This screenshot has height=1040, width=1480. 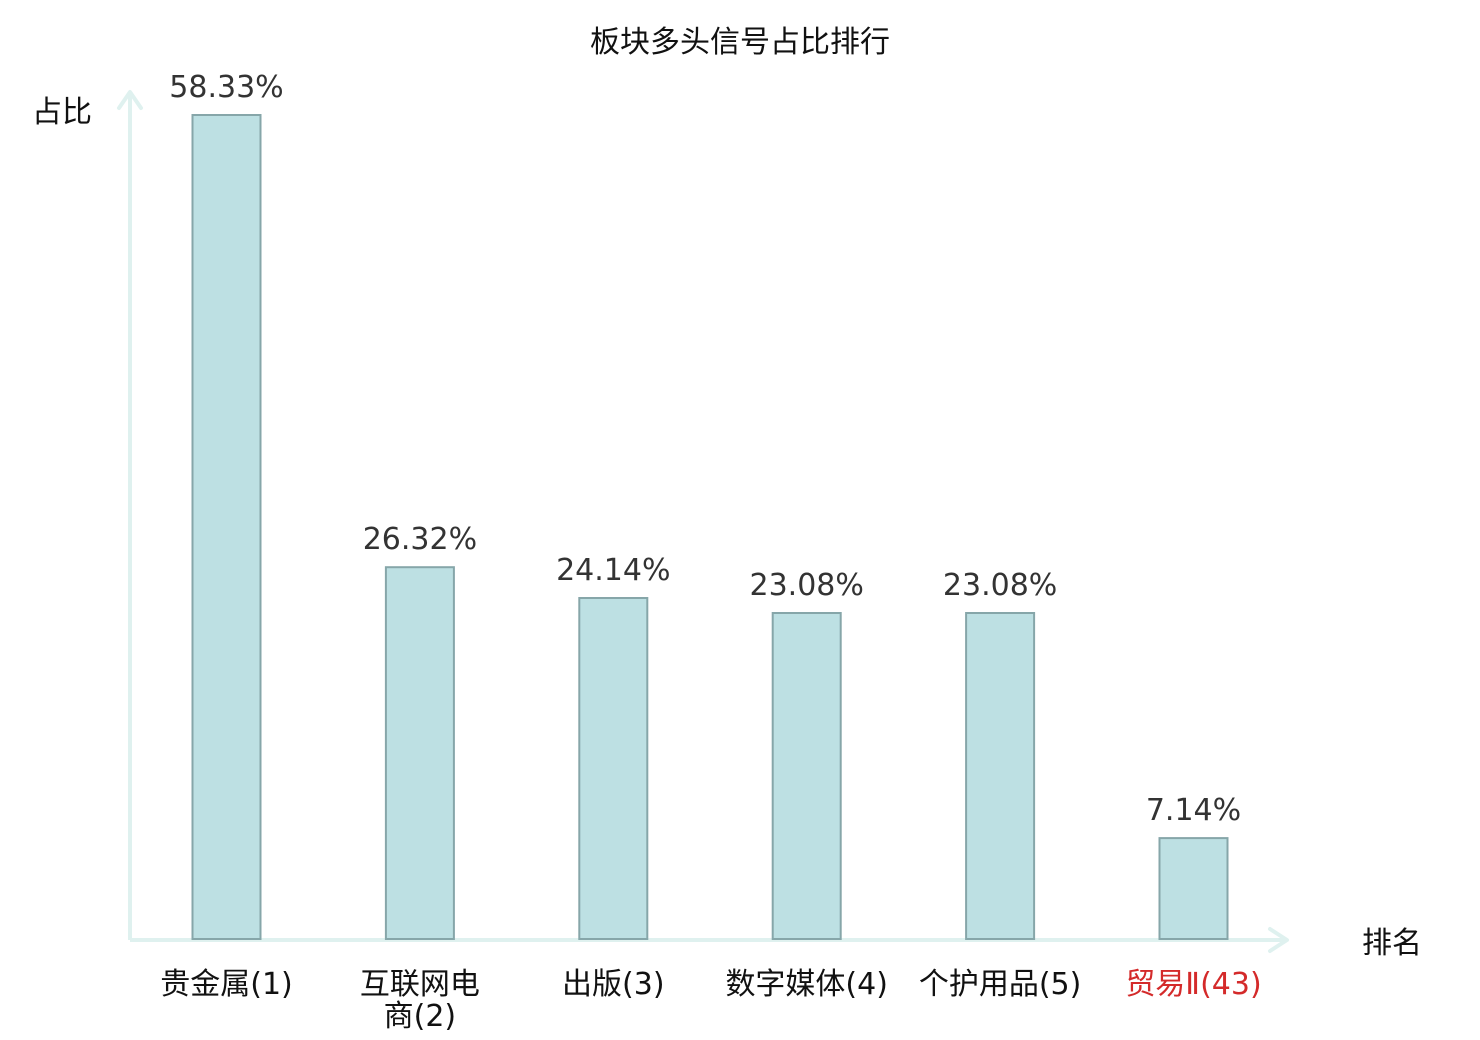 What do you see at coordinates (1193, 810) in the screenshot?
I see `value-label-6: 7.14%` at bounding box center [1193, 810].